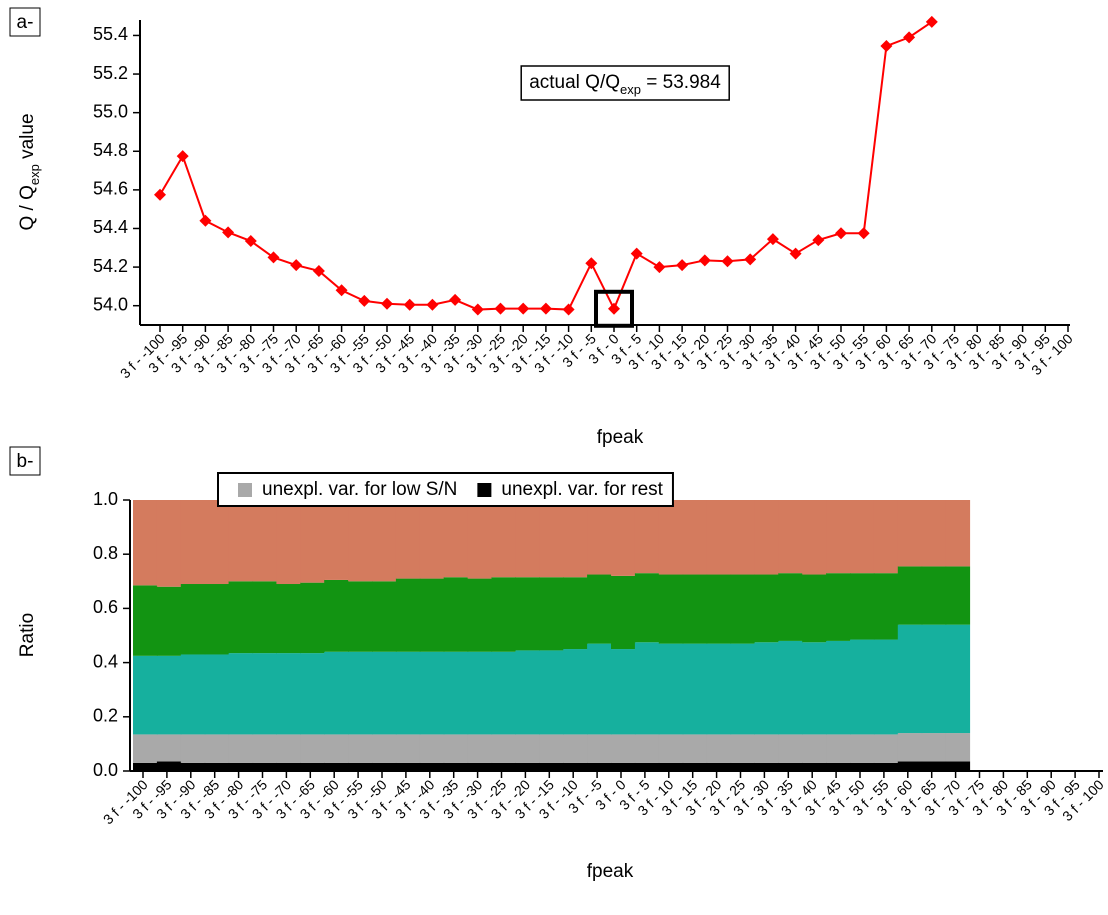 The height and width of the screenshot is (915, 1108). What do you see at coordinates (105, 607) in the screenshot?
I see `y-tick-label: 0.6` at bounding box center [105, 607].